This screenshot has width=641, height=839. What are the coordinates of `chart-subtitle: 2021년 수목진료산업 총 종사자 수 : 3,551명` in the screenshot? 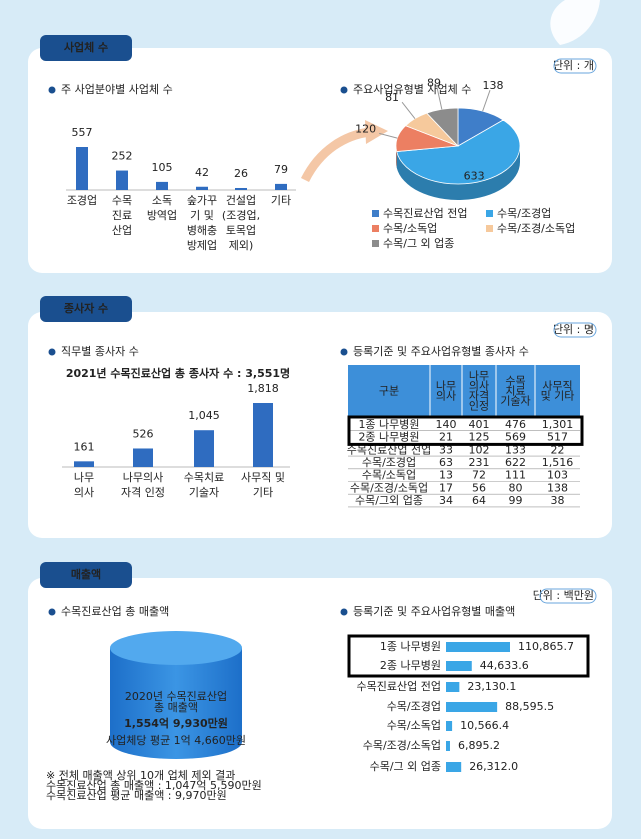 It's located at (178, 373).